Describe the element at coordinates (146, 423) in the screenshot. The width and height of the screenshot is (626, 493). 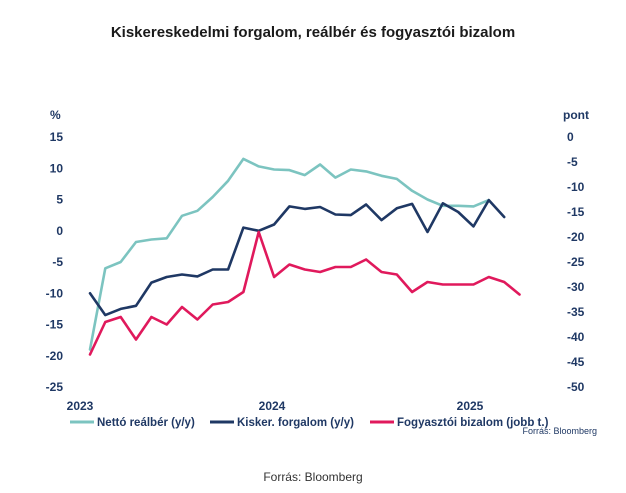
I see `legend-label: Nettó reálbér (y/y)` at that location.